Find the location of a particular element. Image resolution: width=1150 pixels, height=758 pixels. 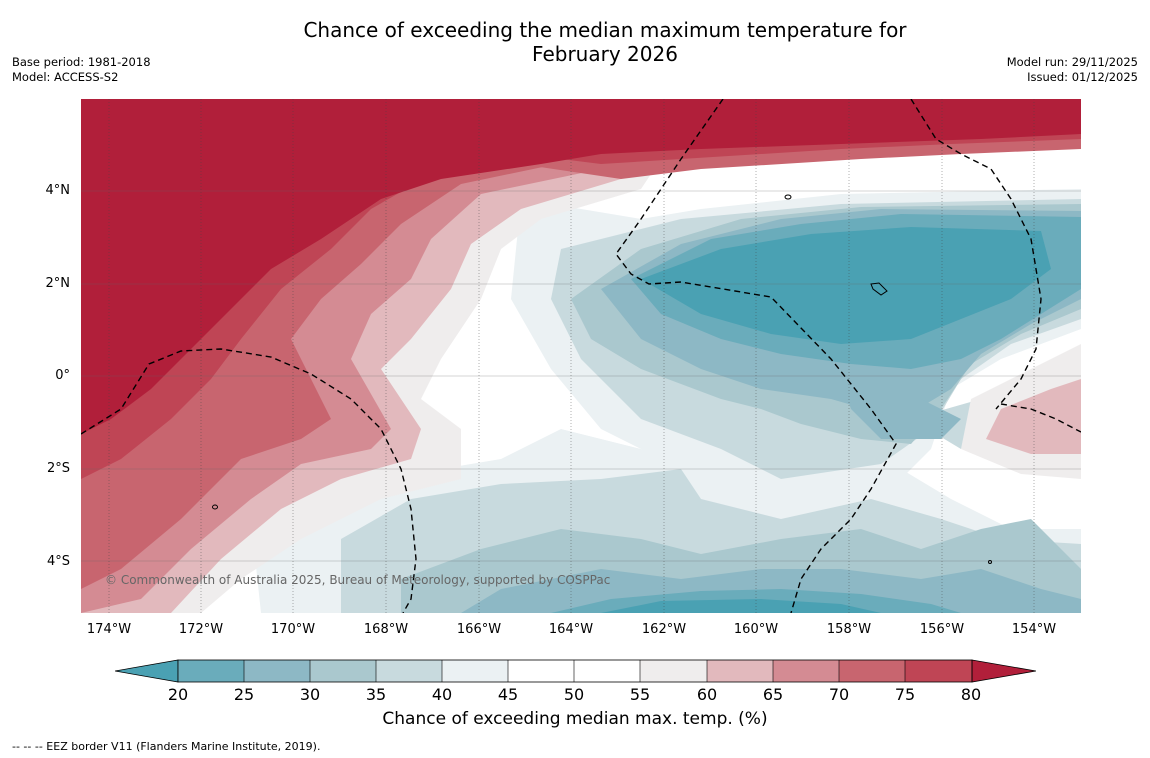

band-60-65-east is located at coordinates (1033, 416).